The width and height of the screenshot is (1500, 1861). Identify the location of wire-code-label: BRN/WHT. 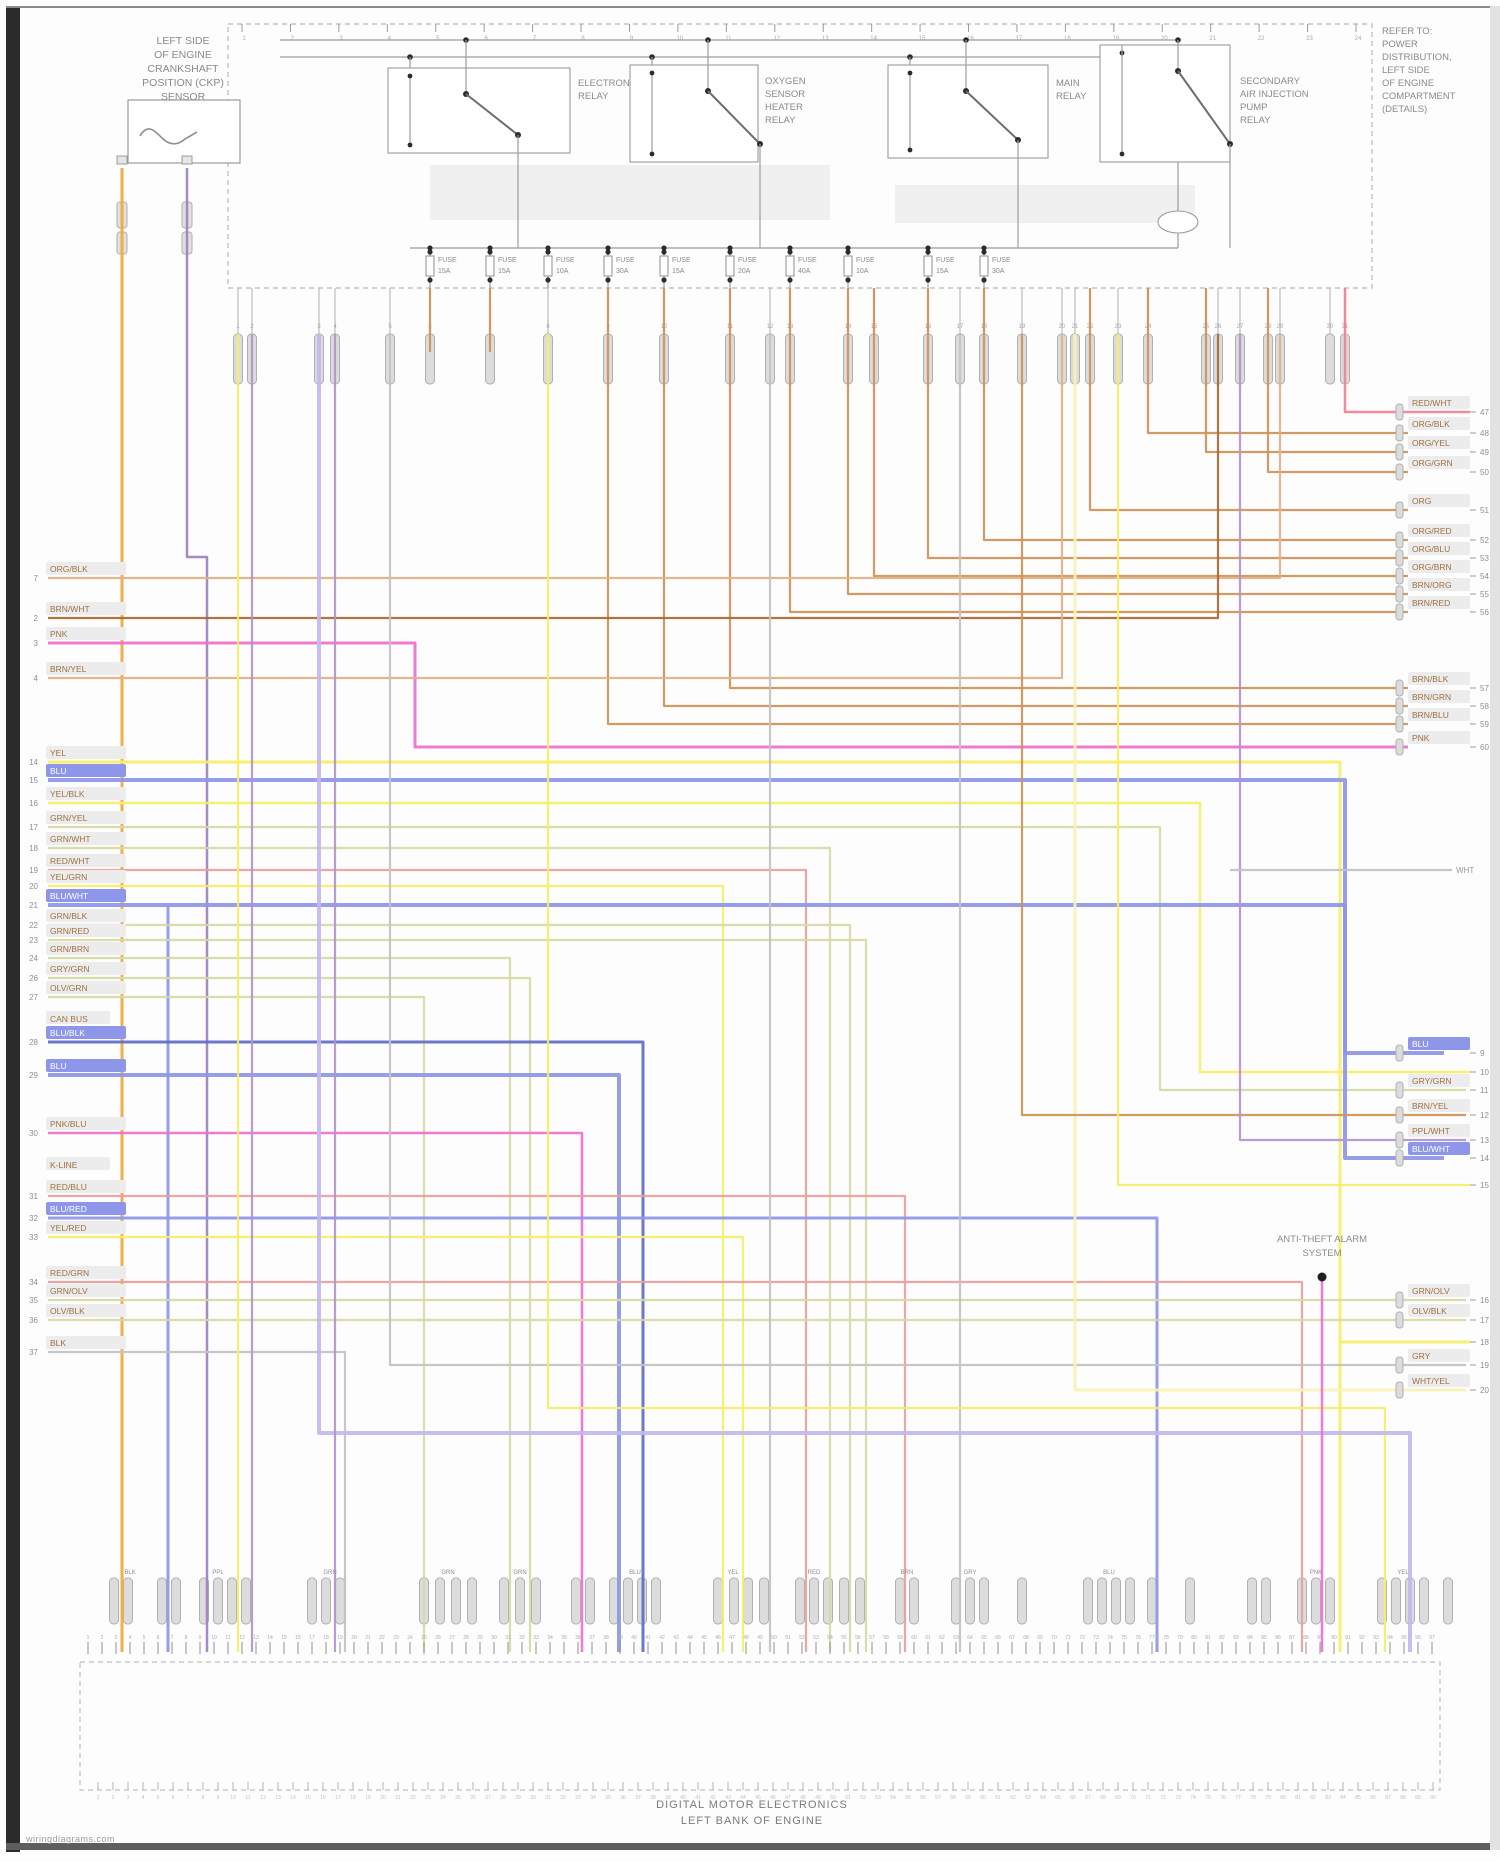
(70, 609).